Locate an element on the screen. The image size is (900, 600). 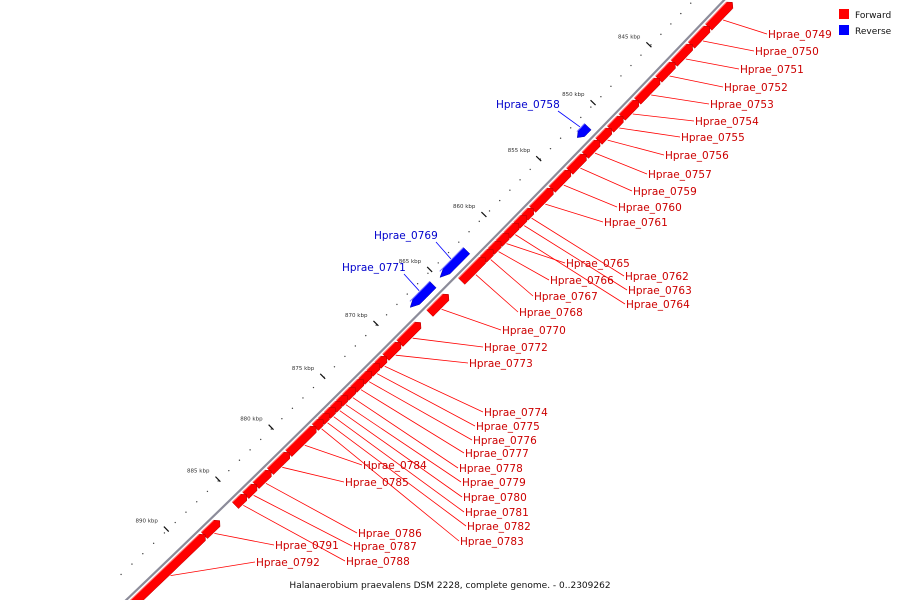
gene-label-hprae_0792: Hprae_0792 is located at coordinates (288, 563).